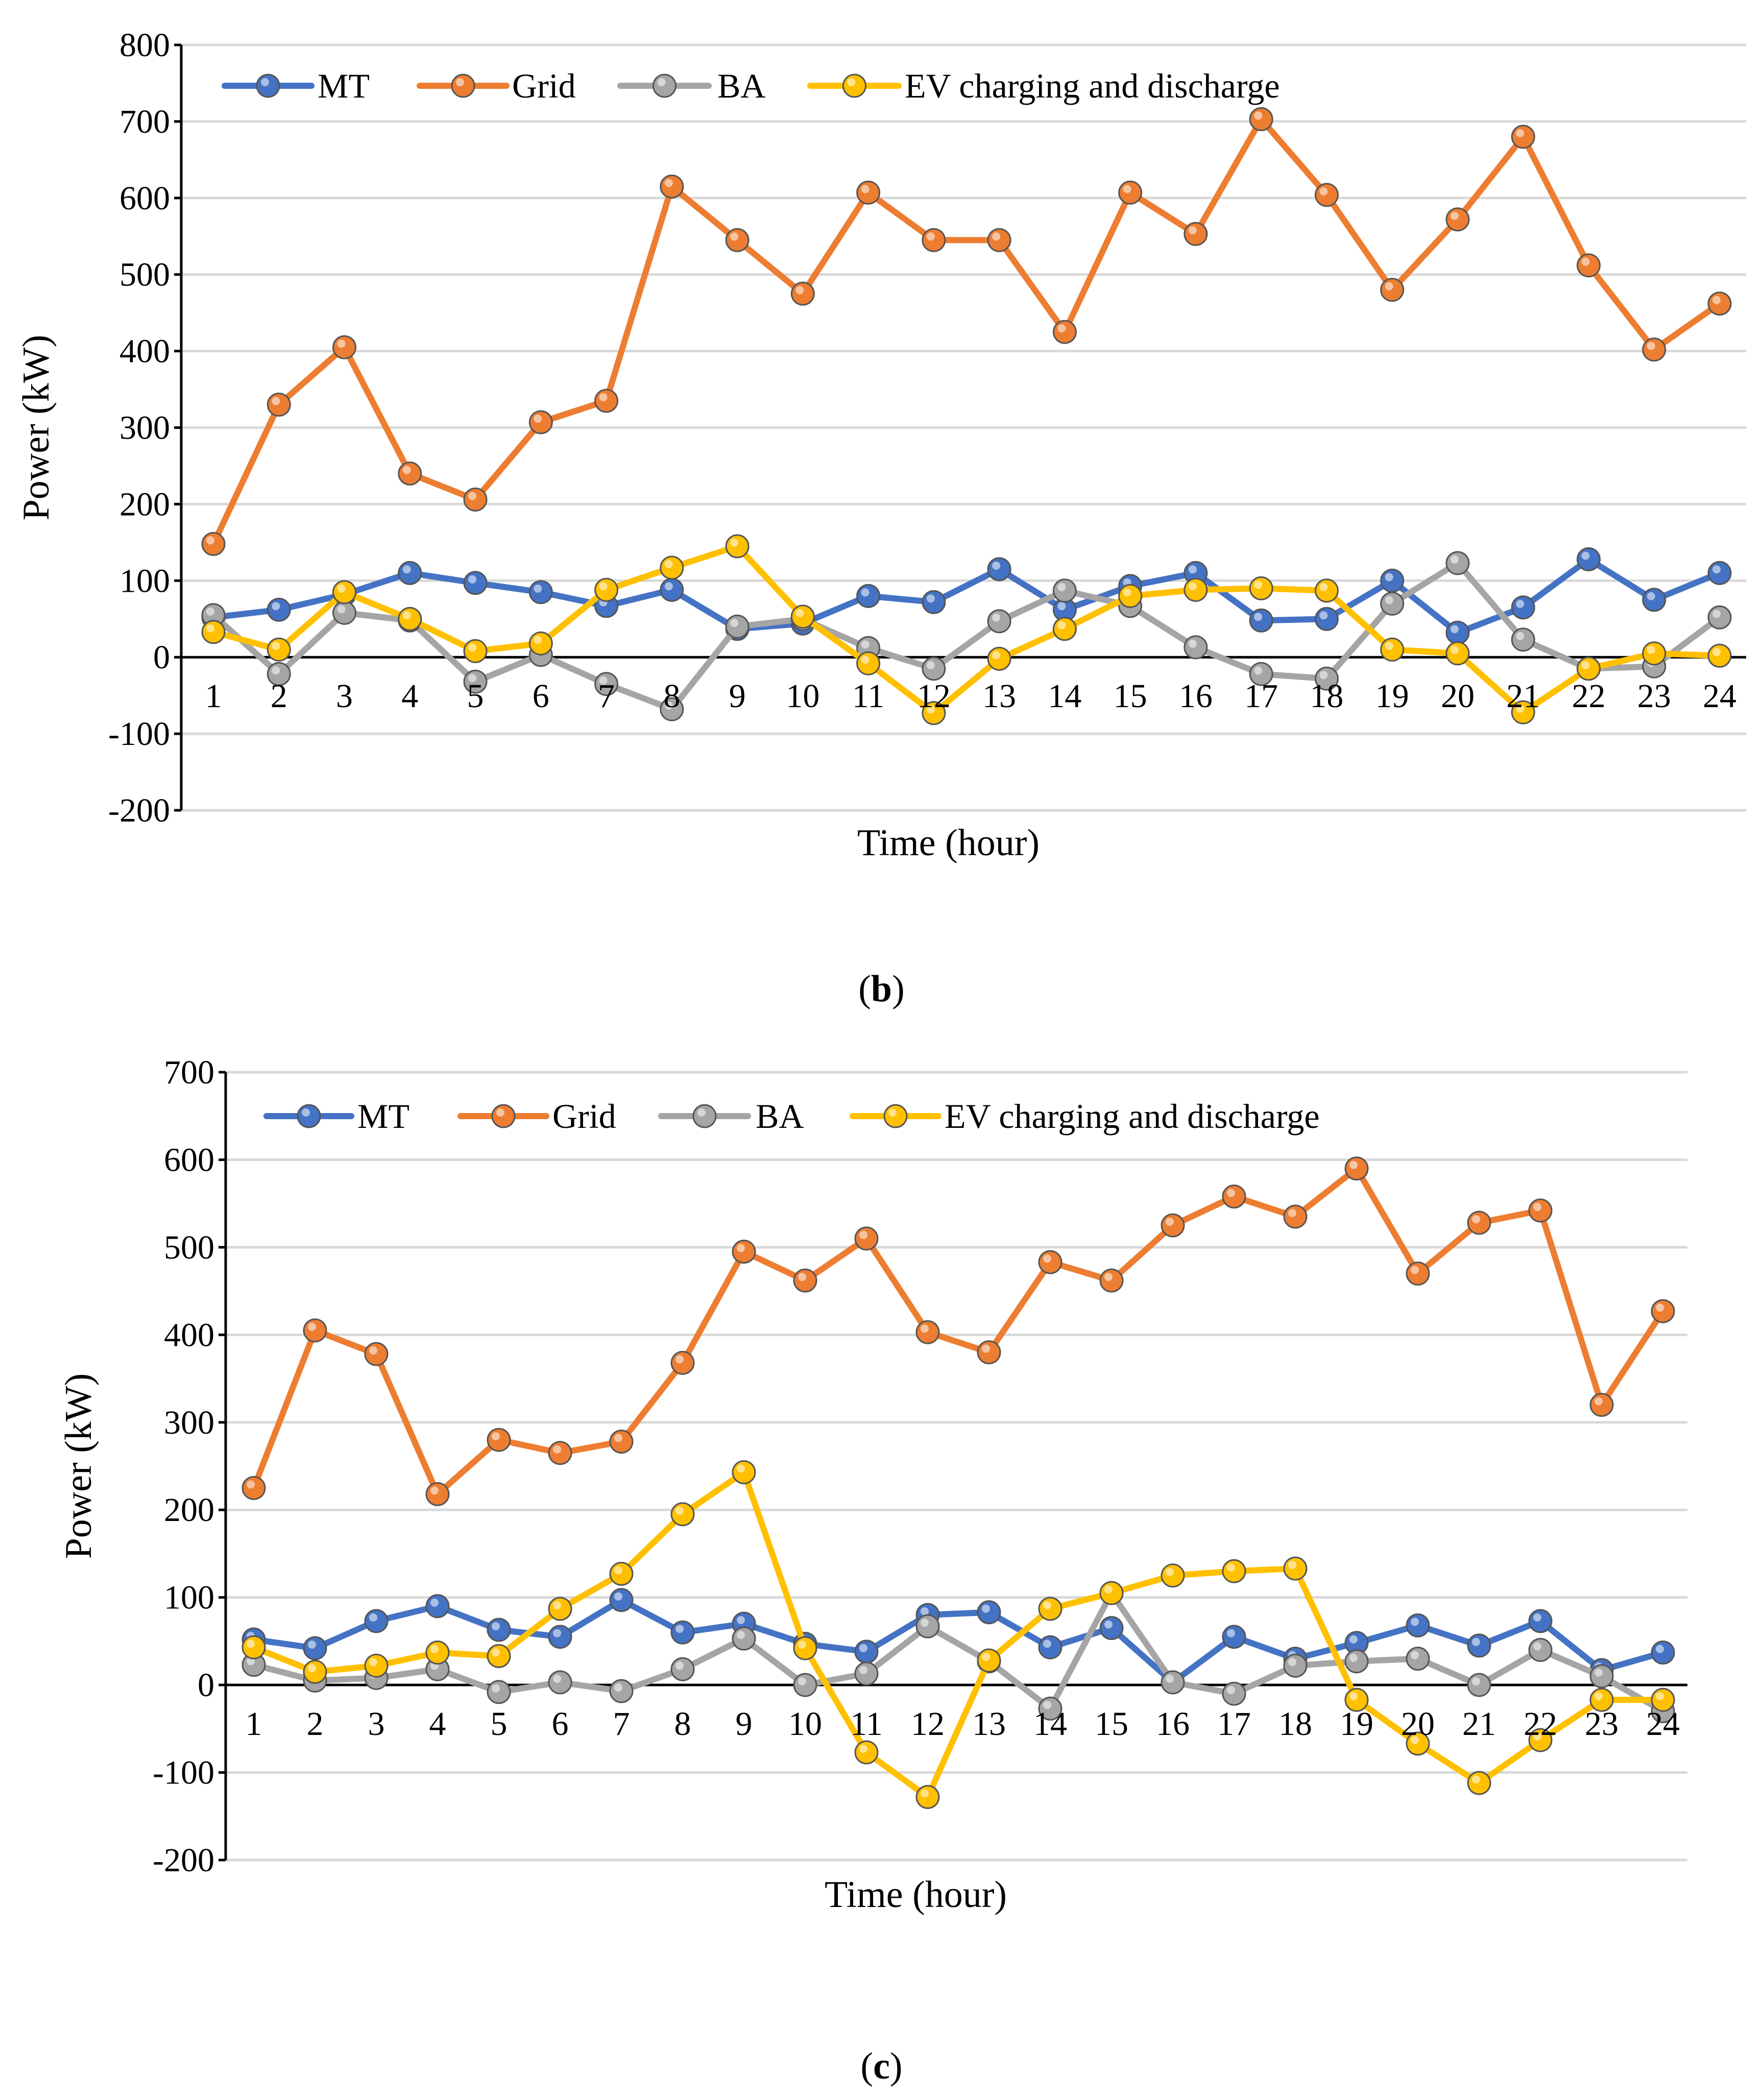 This screenshot has height=2100, width=1763. What do you see at coordinates (144, 275) in the screenshot?
I see `chart-b-ytick-500: 500` at bounding box center [144, 275].